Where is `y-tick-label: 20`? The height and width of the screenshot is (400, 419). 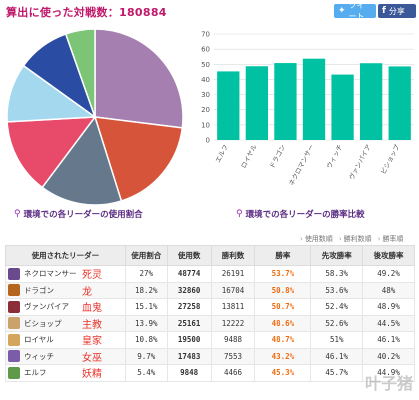 y-tick-label: 20 is located at coordinates (205, 110).